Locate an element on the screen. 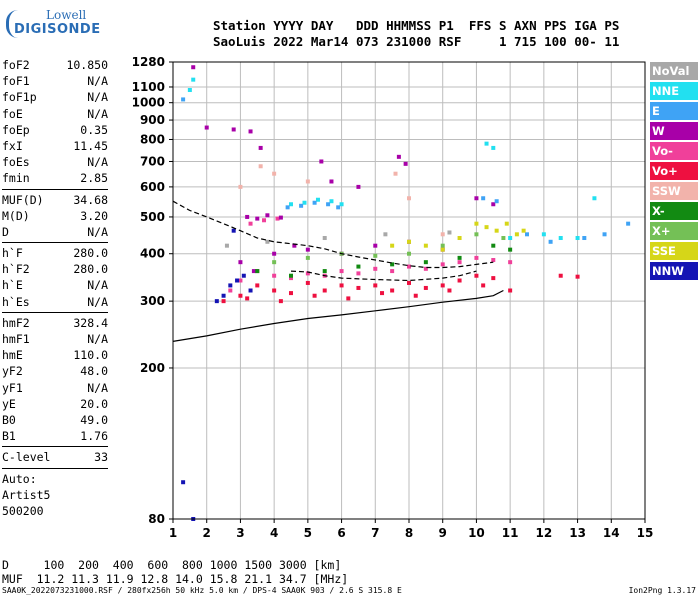 The image size is (700, 600). y-tick-label: 800 is located at coordinates (152, 139).